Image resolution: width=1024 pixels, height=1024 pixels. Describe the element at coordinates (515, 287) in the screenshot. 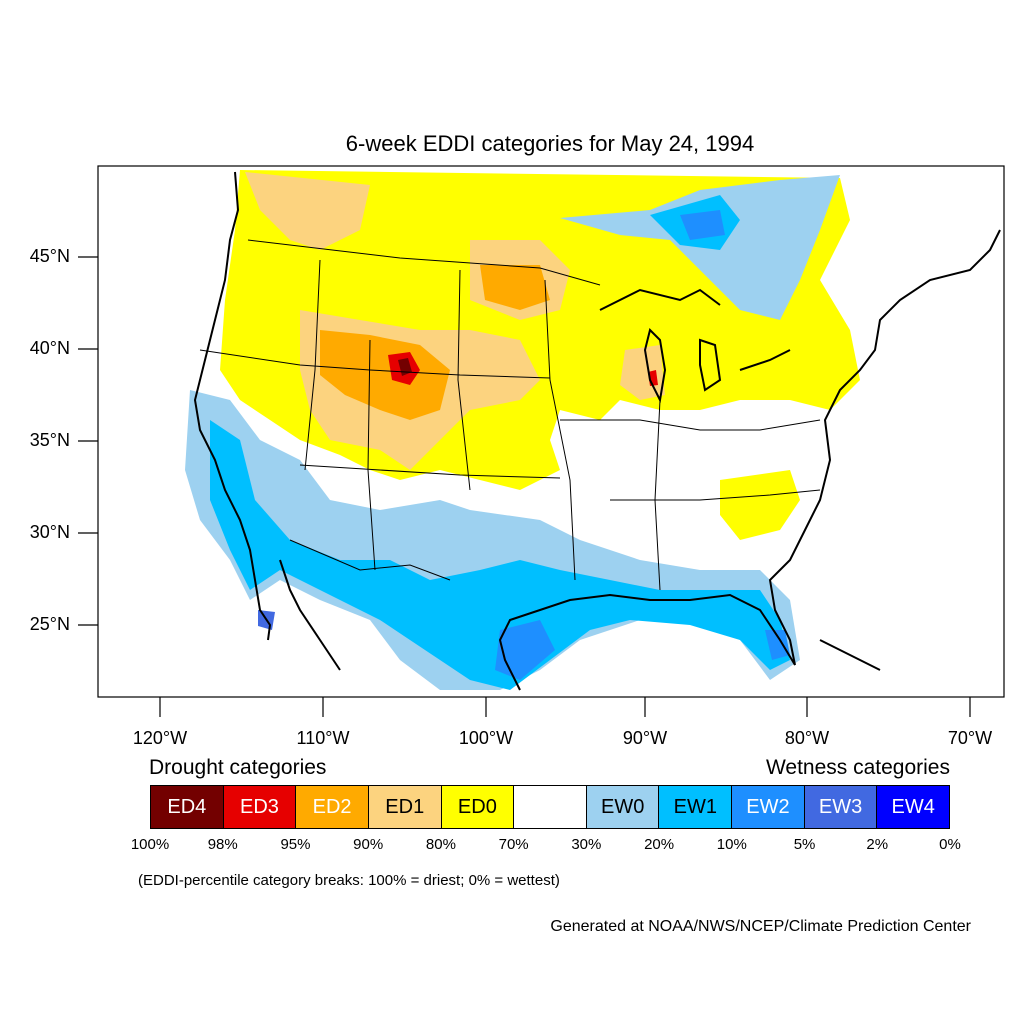

I see `ed2-dakotas` at that location.